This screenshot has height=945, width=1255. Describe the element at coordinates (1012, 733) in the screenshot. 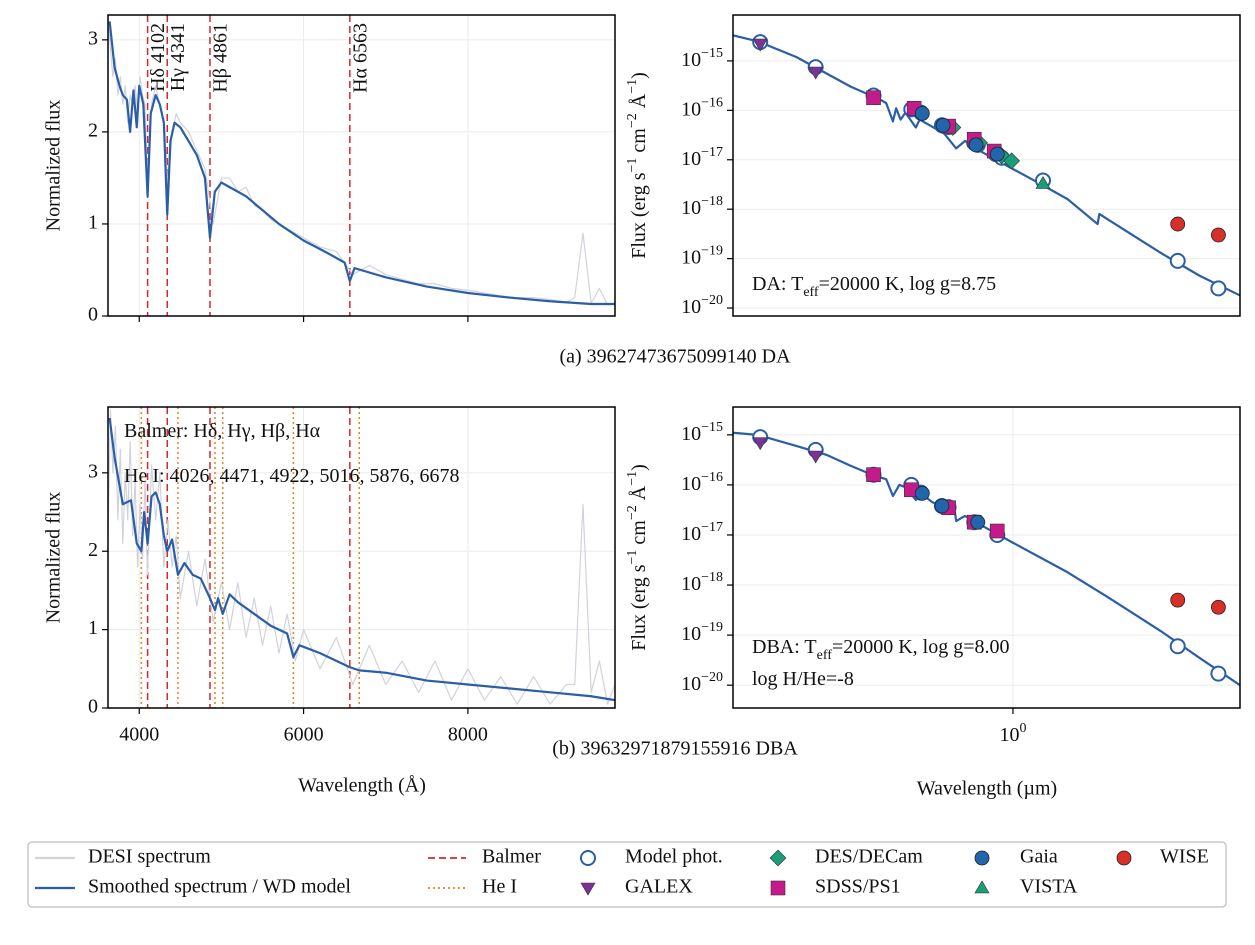

I see `x-tick-label: 100` at that location.